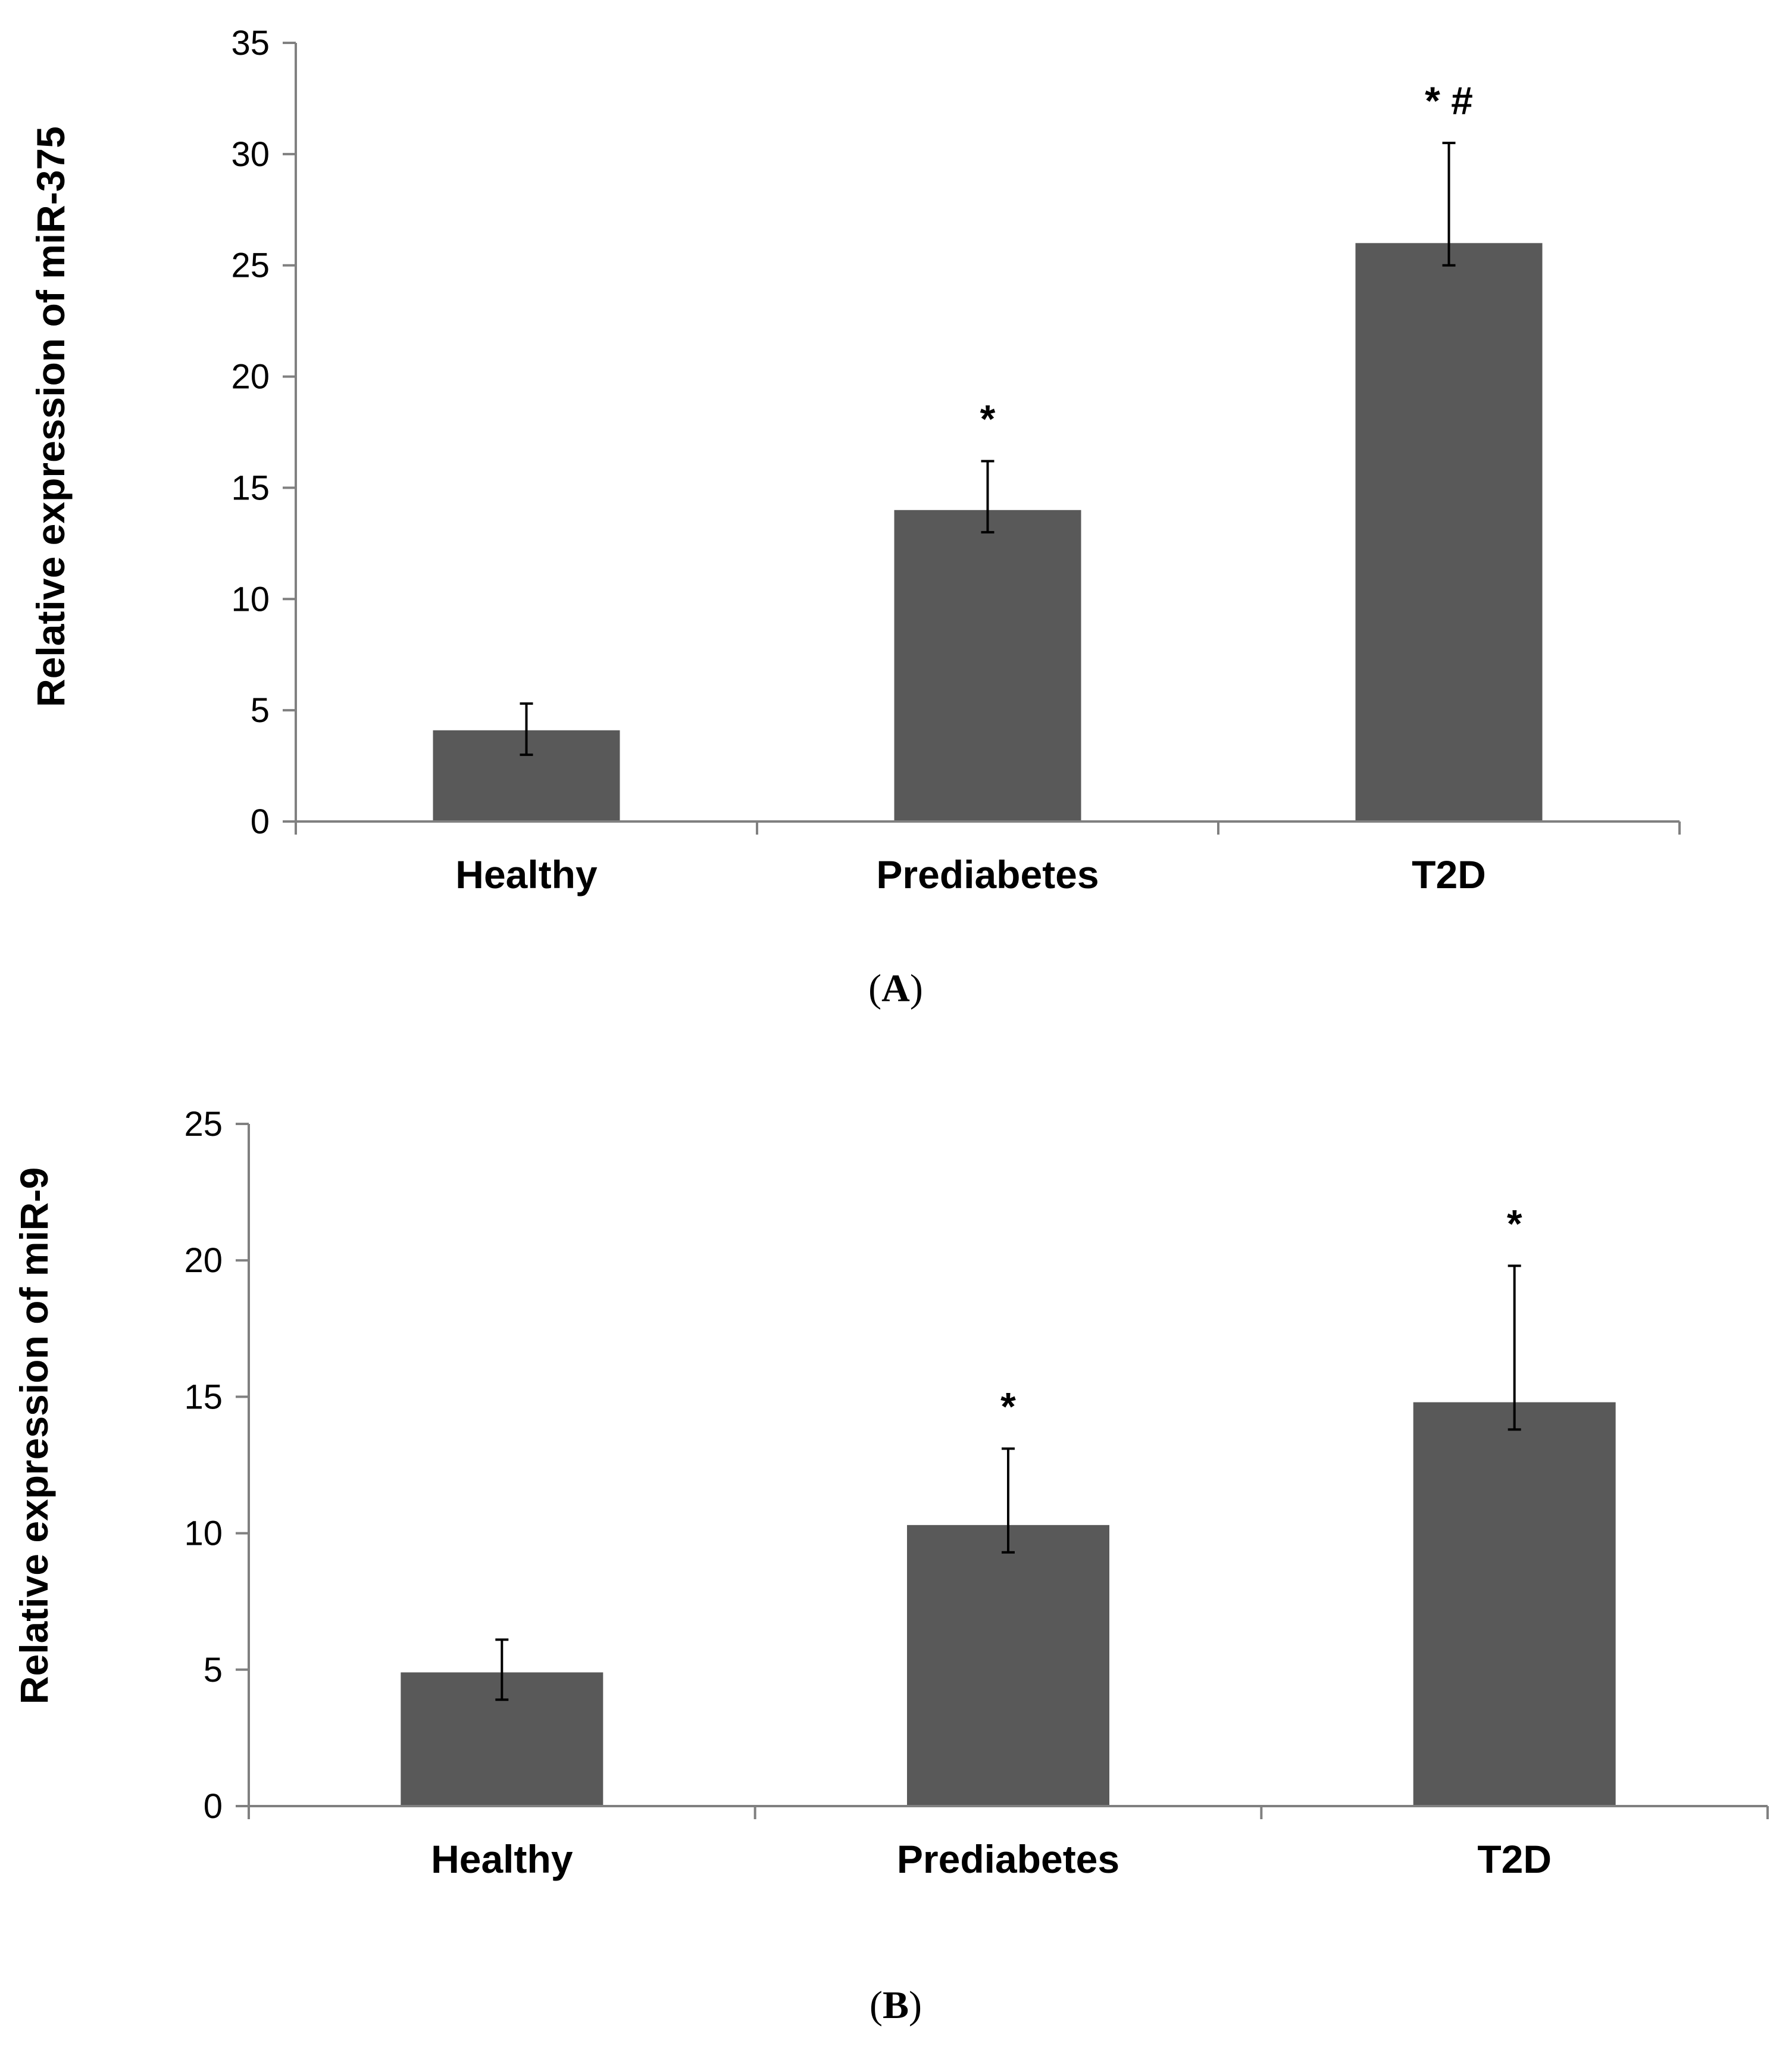 The width and height of the screenshot is (1792, 2046). What do you see at coordinates (251, 599) in the screenshot?
I see `panel-a-y-tick-label: 10` at bounding box center [251, 599].